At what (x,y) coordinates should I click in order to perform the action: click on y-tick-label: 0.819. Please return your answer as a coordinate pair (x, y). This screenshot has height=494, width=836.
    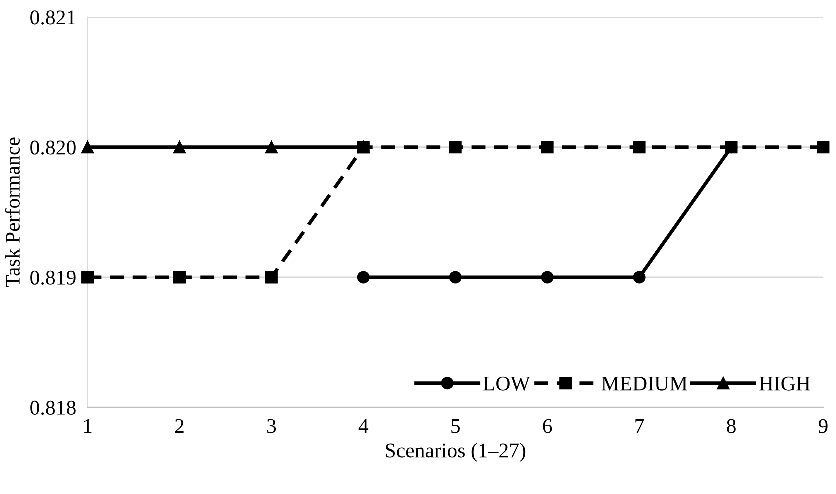
    Looking at the image, I should click on (53, 277).